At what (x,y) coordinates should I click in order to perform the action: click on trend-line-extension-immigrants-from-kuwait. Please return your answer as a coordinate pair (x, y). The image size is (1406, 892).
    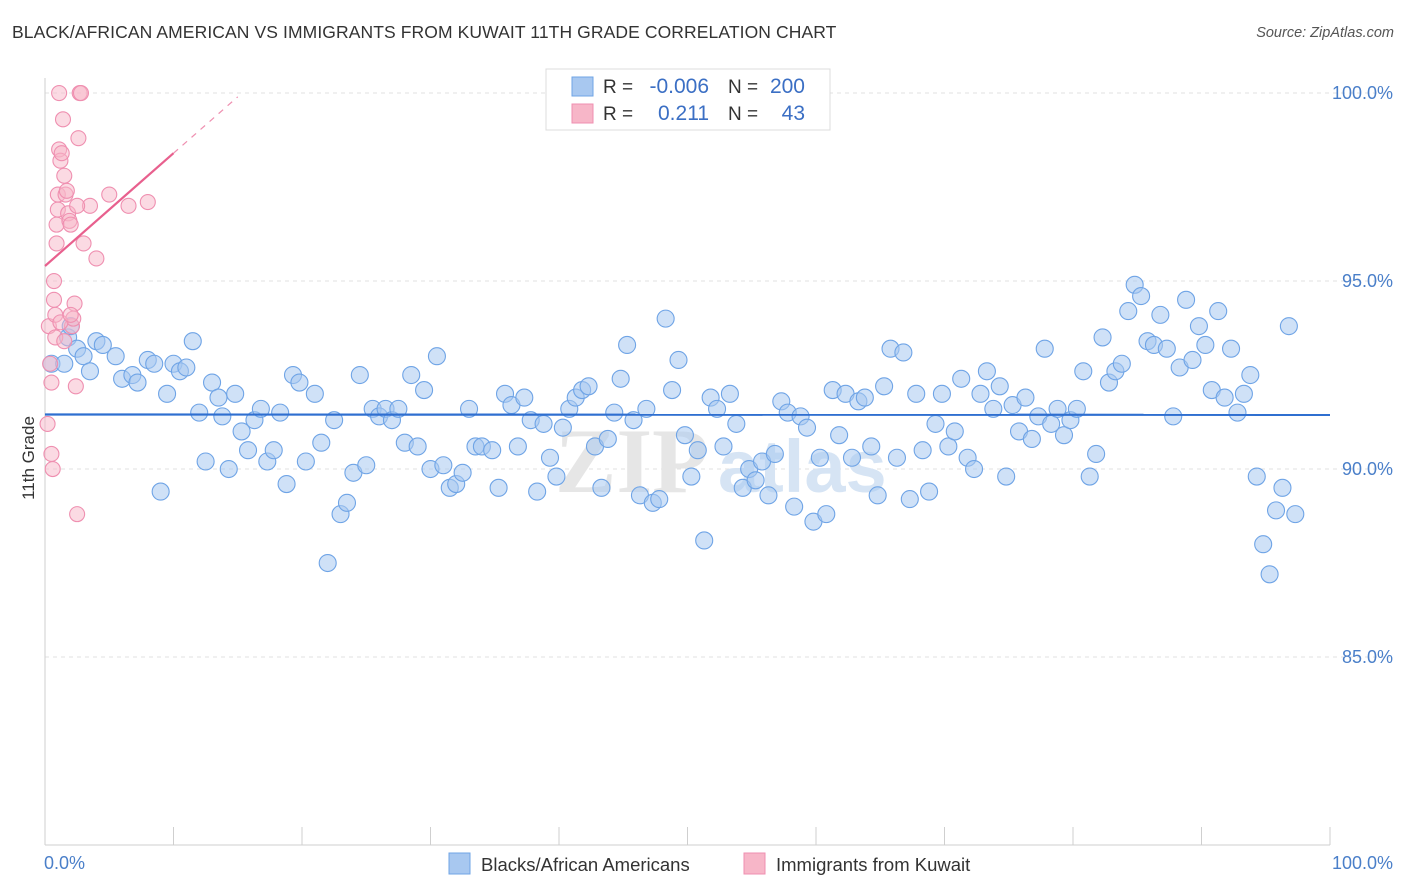
    Looking at the image, I should click on (206, 125).